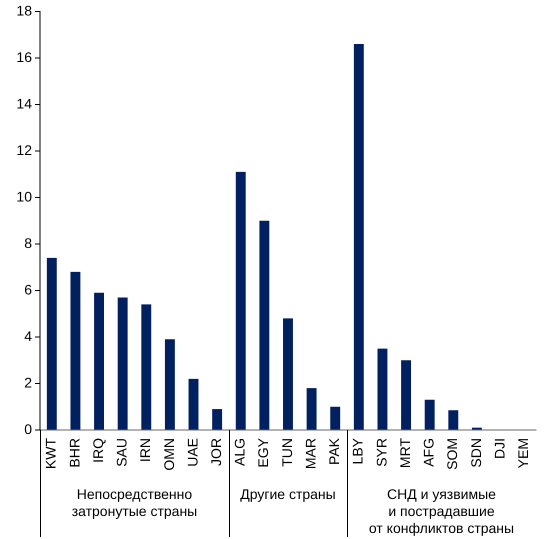 The image size is (549, 539). I want to click on x-tick-label: SDN, so click(476, 453).